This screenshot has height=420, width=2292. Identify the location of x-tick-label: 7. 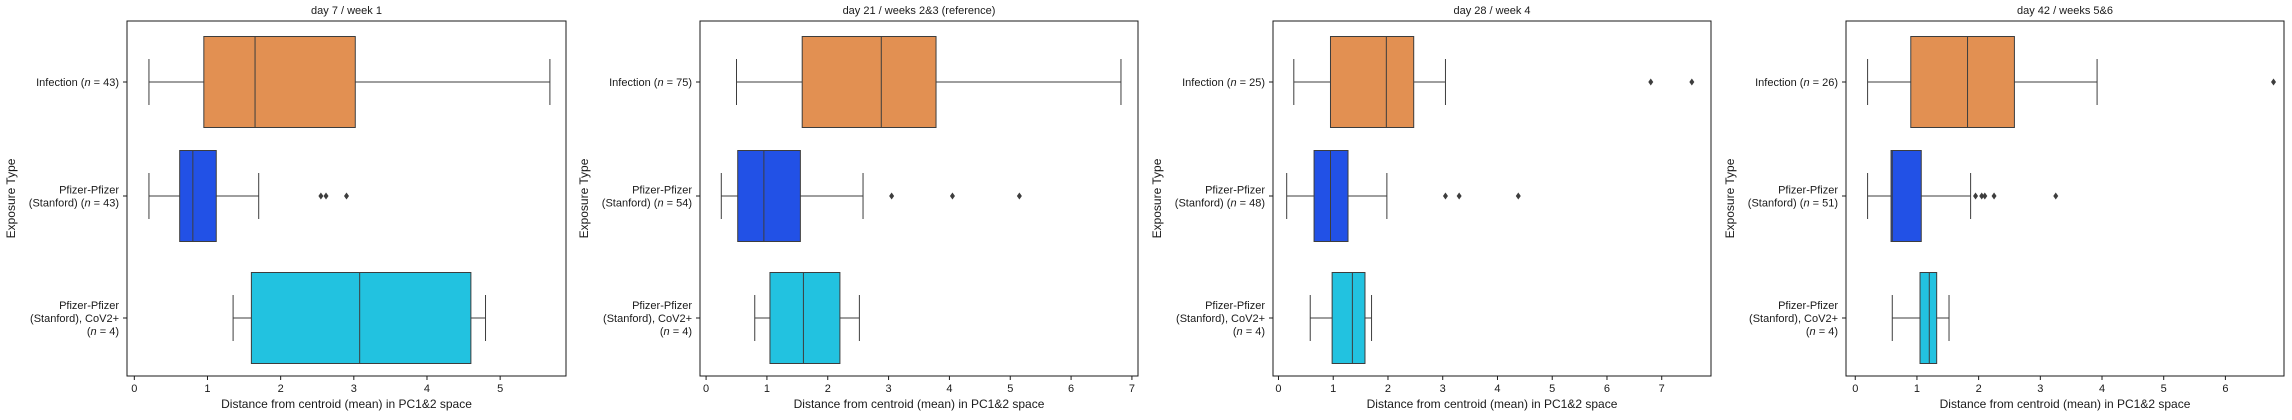
(1132, 389).